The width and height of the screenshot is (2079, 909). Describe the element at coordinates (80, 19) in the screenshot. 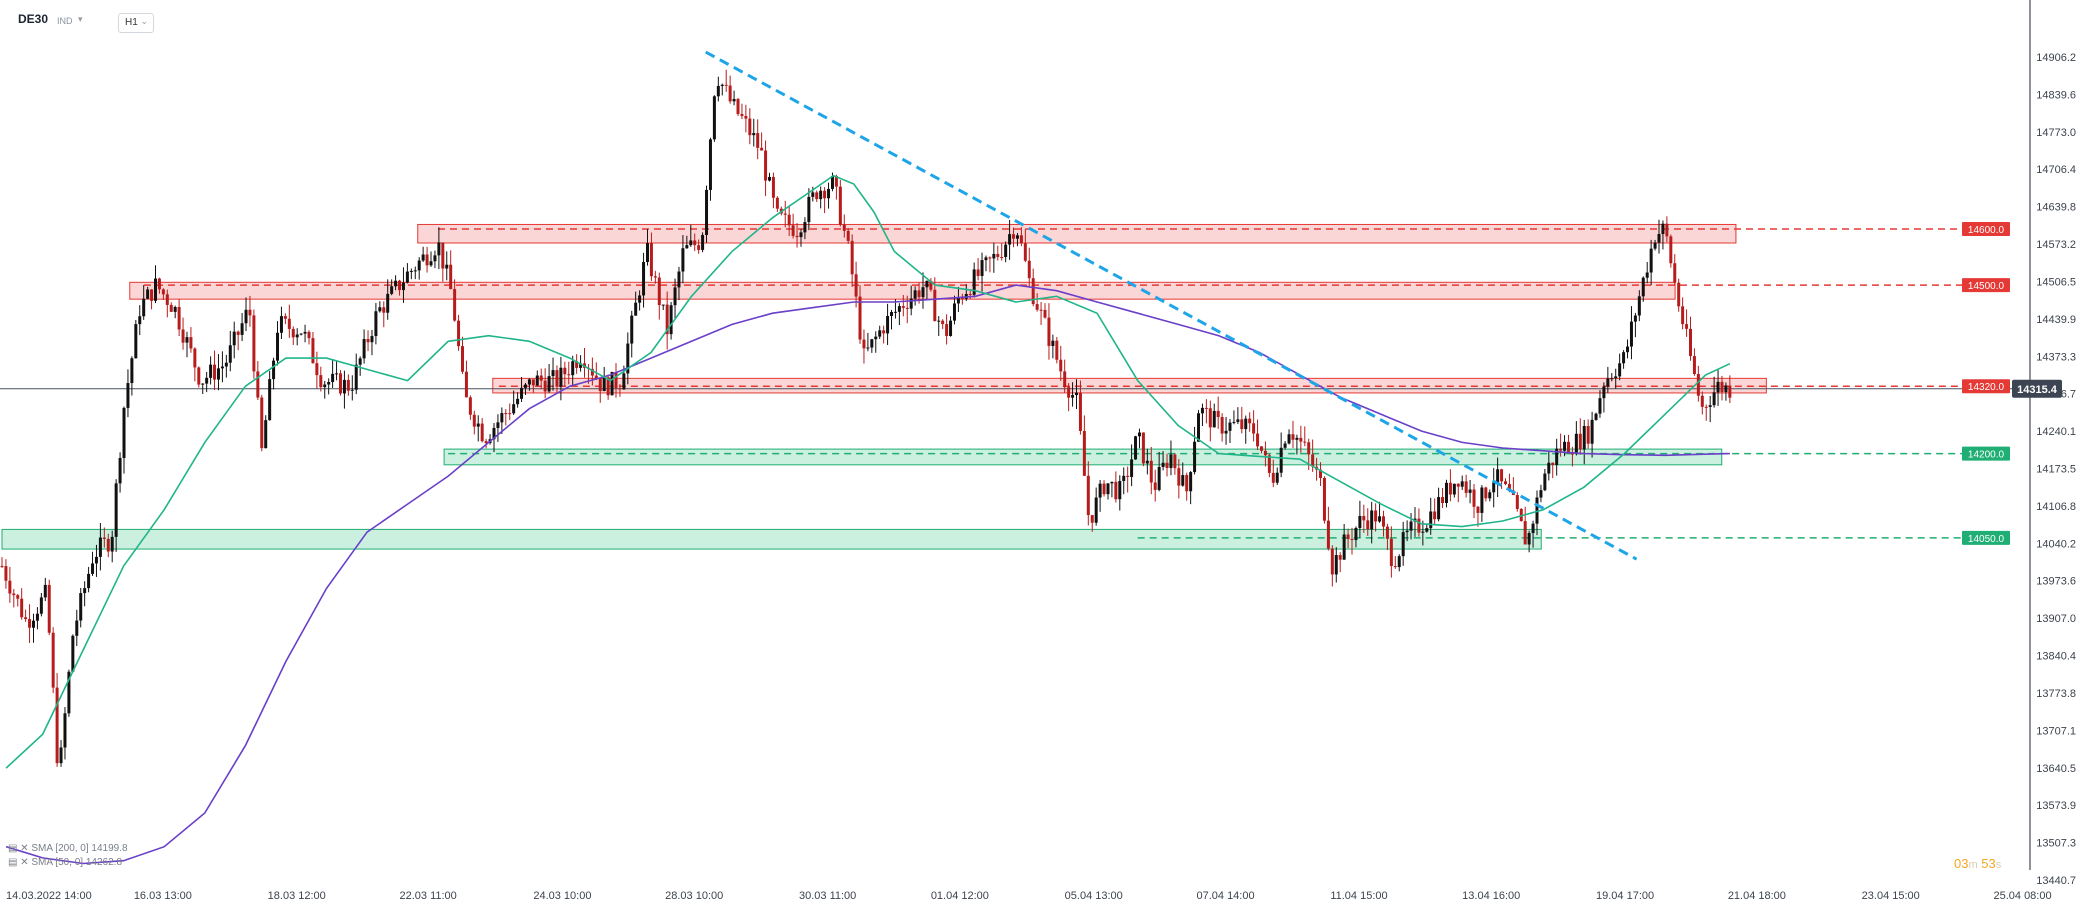

I see `chevron-down-icon: ▾` at that location.